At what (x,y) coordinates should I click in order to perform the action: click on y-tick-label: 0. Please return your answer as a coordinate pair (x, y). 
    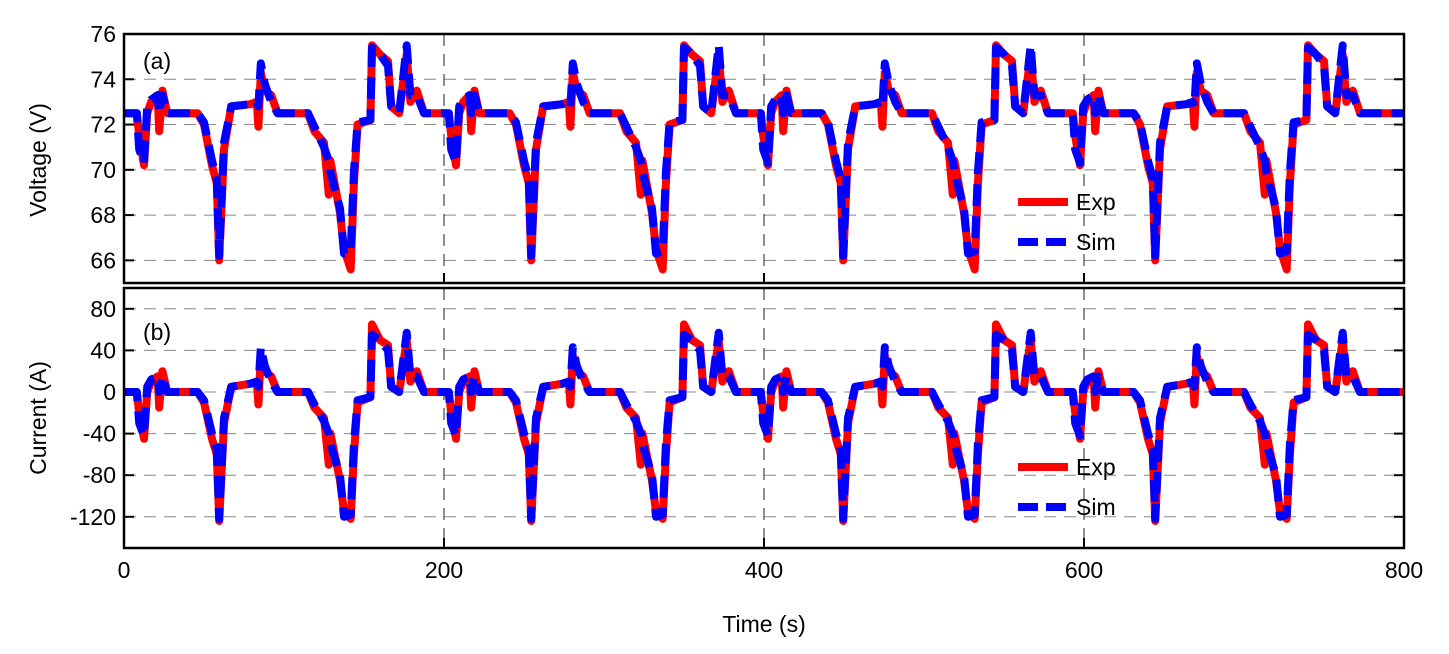
    Looking at the image, I should click on (109, 392).